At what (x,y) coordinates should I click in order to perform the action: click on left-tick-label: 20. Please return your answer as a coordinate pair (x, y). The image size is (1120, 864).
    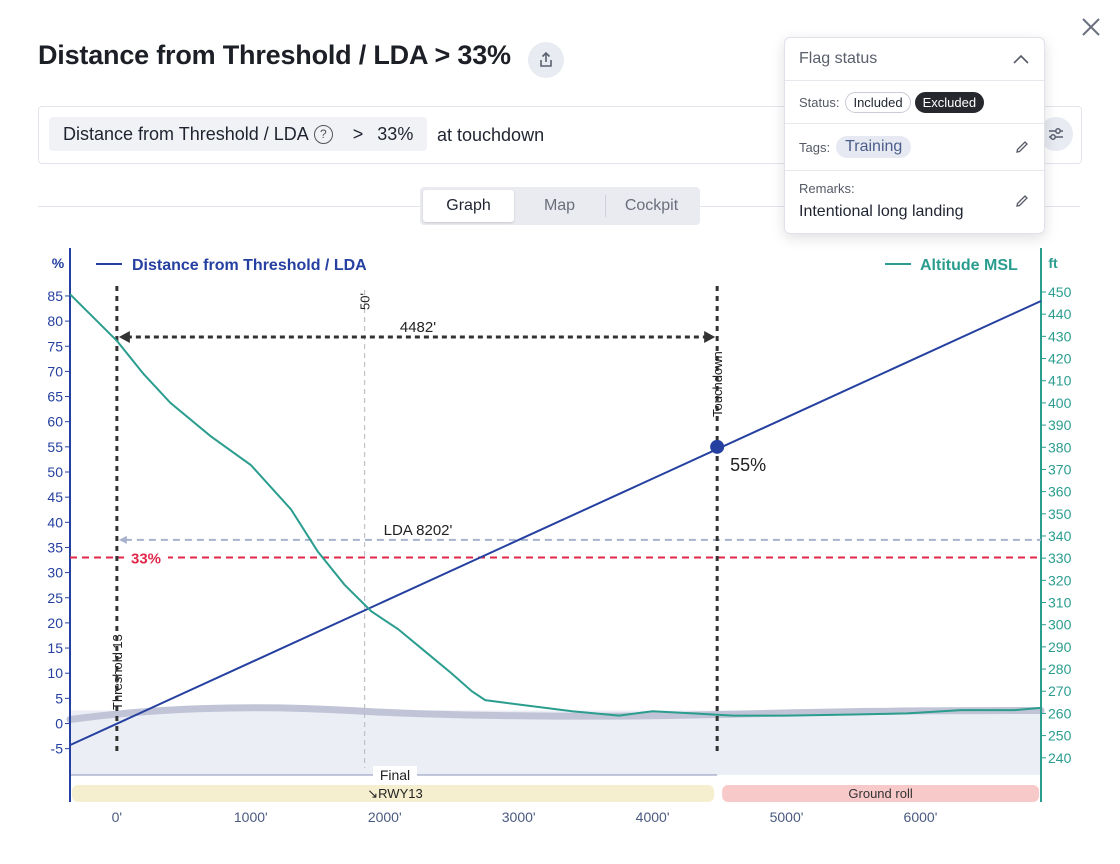
    Looking at the image, I should click on (55, 623).